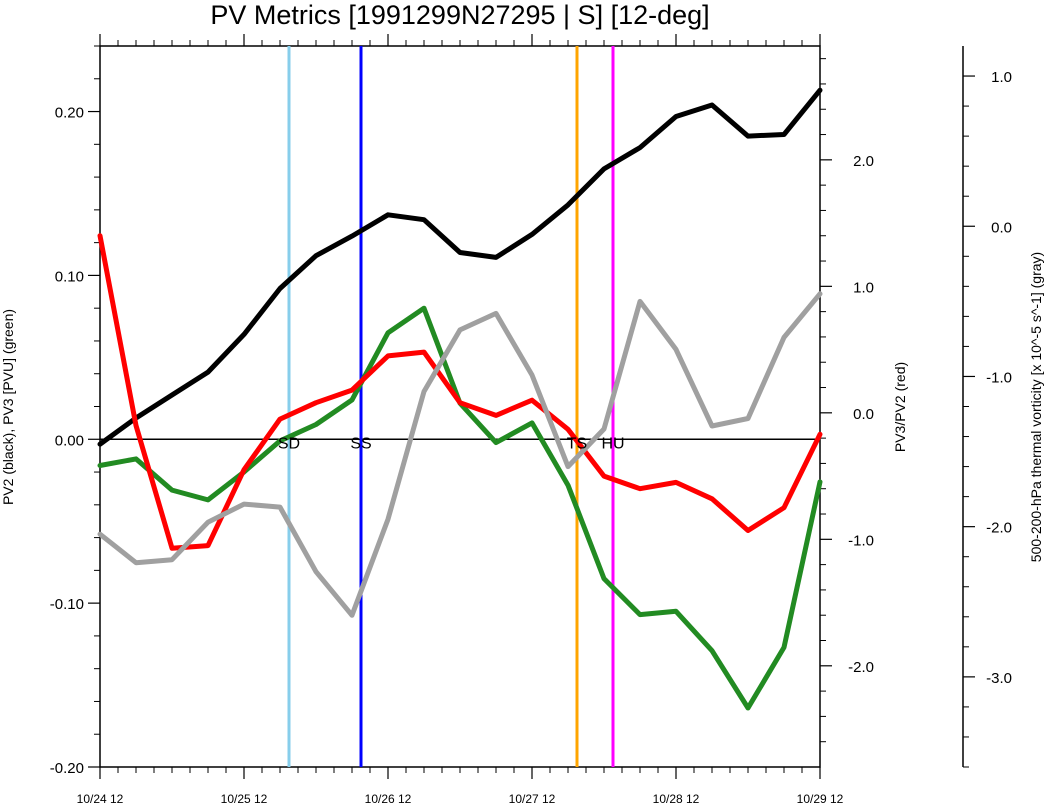 The width and height of the screenshot is (1045, 805). What do you see at coordinates (459, 15) in the screenshot?
I see `chart-title: PV Metrics [1991299N27295 | S] [12-deg]` at bounding box center [459, 15].